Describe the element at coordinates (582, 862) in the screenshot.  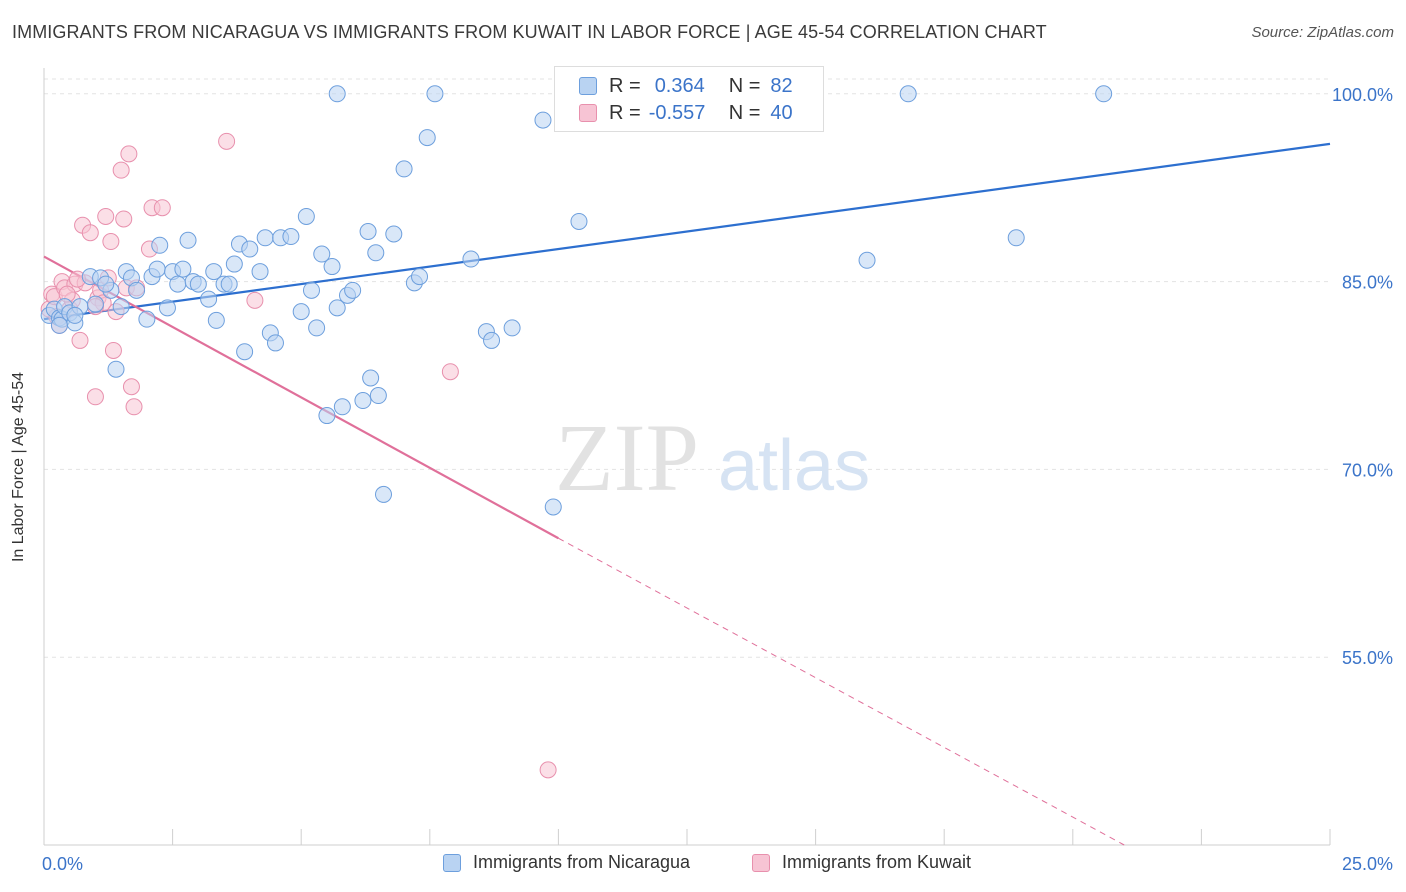
I see `legend-label-nicaragua: Immigrants from Nicaragua` at that location.